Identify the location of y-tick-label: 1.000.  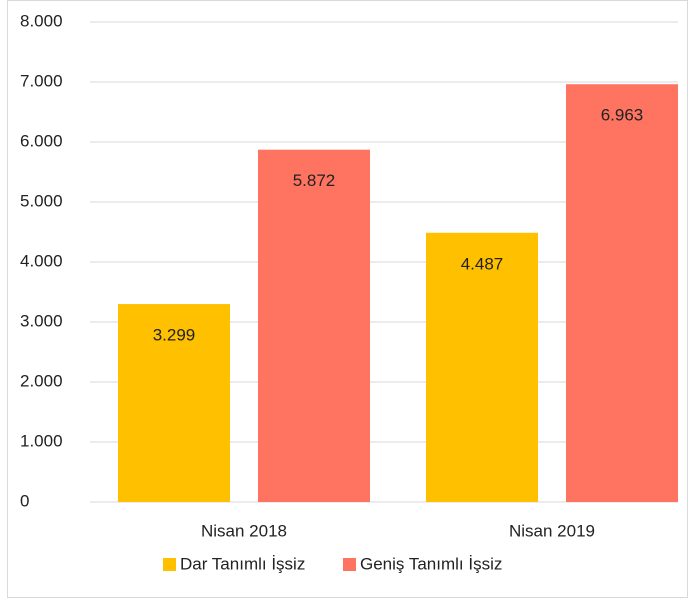
(41, 440).